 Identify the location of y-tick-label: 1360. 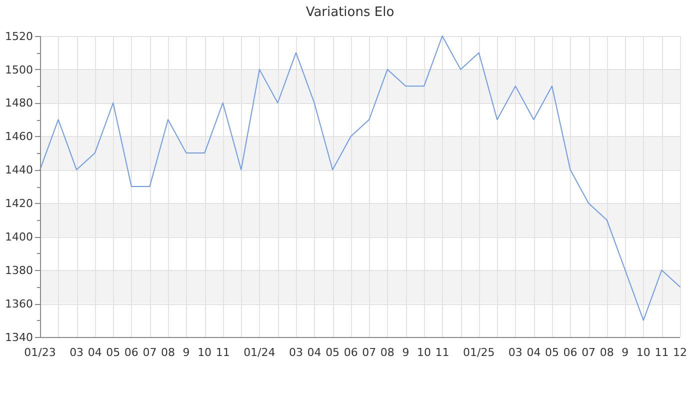
(19, 303).